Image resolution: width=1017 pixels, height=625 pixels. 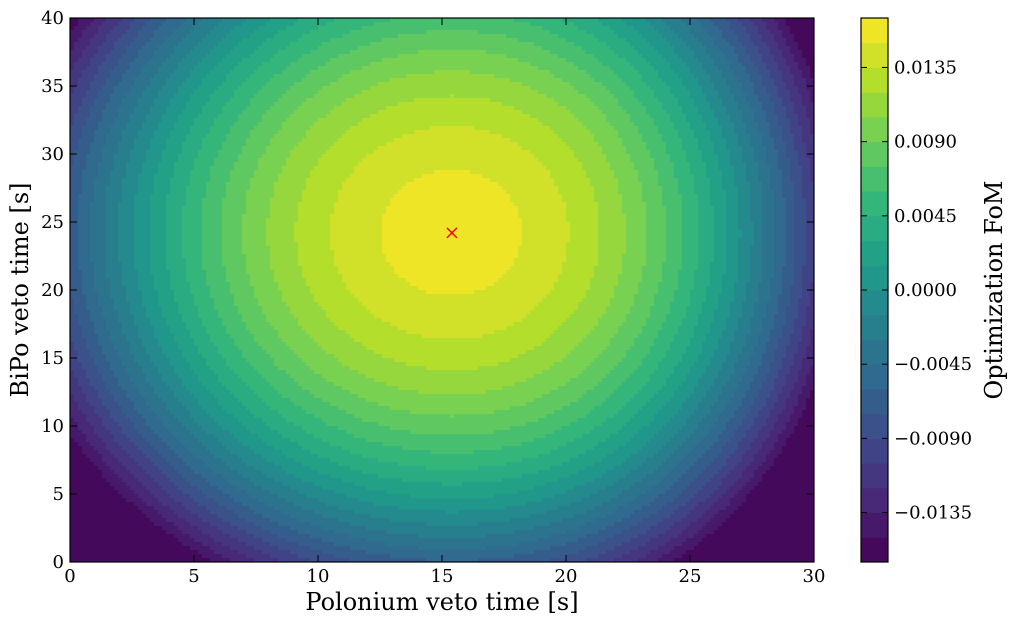 I want to click on y-tick-label: 0, so click(x=58, y=562).